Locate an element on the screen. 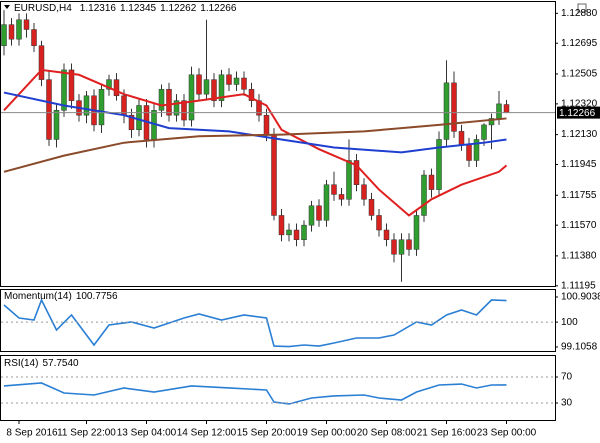 This screenshot has width=600, height=443. header-value: 1.12266 is located at coordinates (218, 8).